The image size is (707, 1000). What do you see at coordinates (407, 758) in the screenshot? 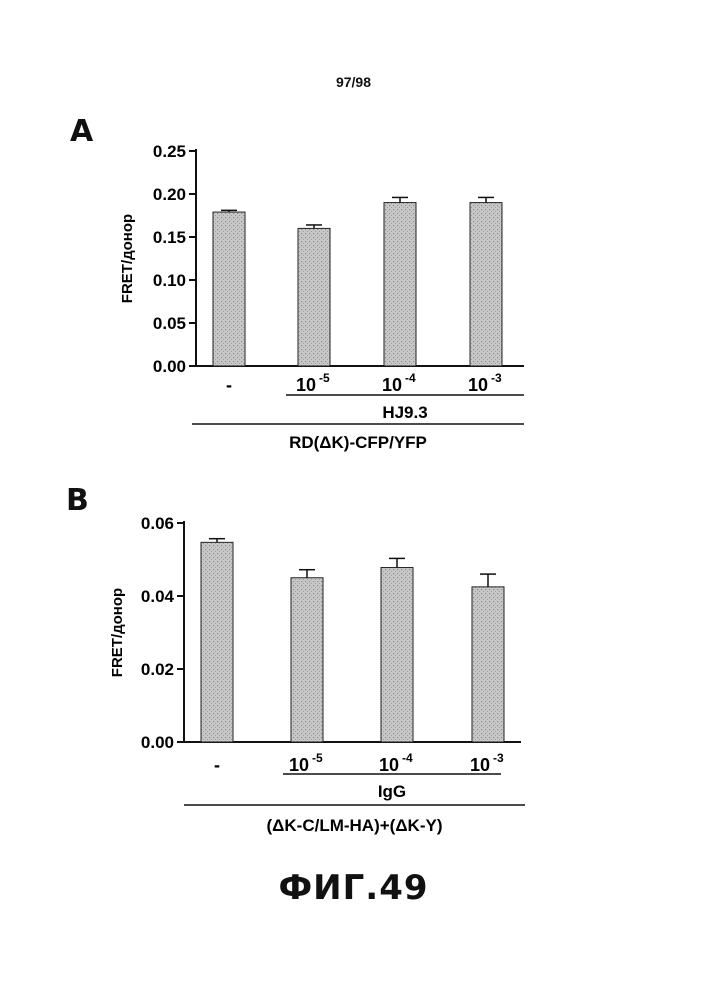
I see `x-tick-exponent: -4` at bounding box center [407, 758].